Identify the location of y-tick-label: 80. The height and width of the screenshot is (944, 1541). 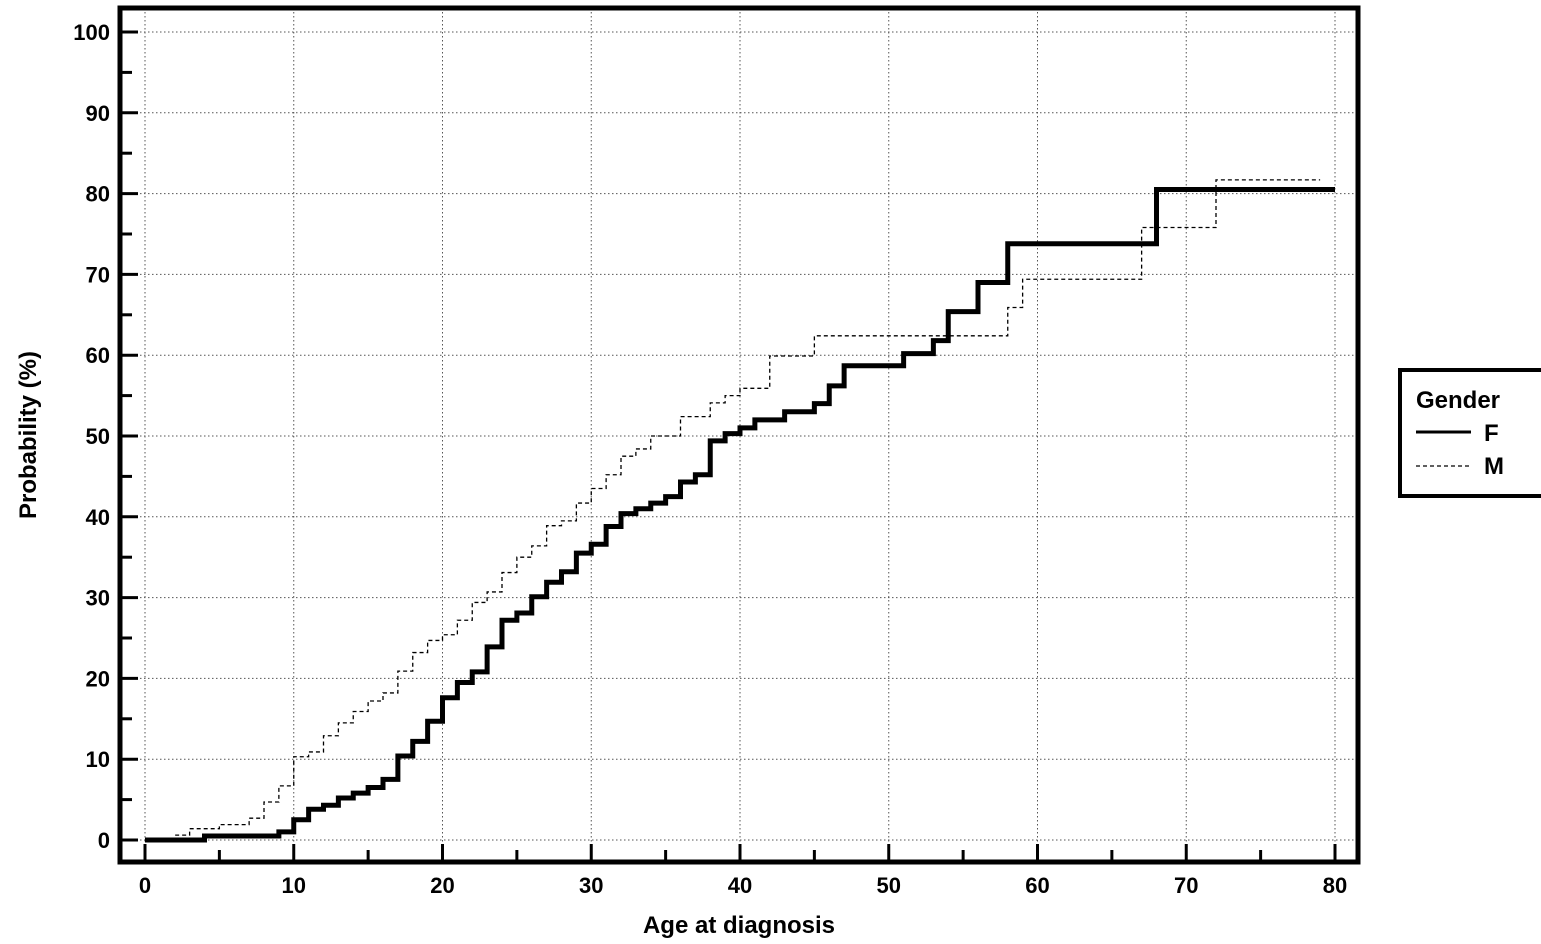
(98, 194).